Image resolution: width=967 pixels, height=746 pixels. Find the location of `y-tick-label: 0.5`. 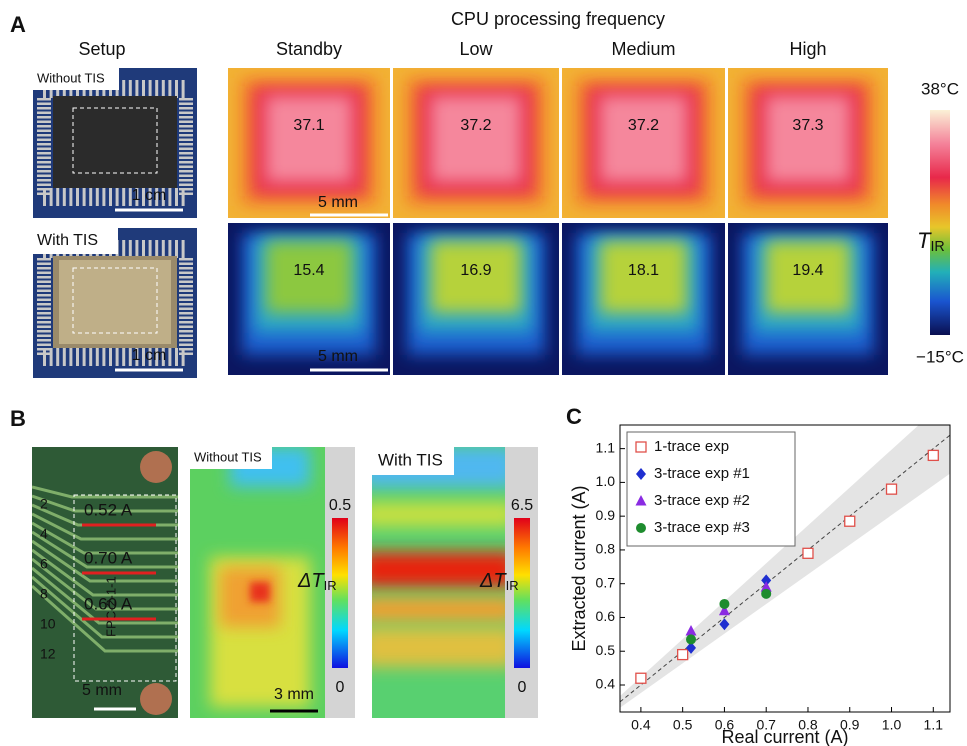

y-tick-label: 0.5 is located at coordinates (606, 650).